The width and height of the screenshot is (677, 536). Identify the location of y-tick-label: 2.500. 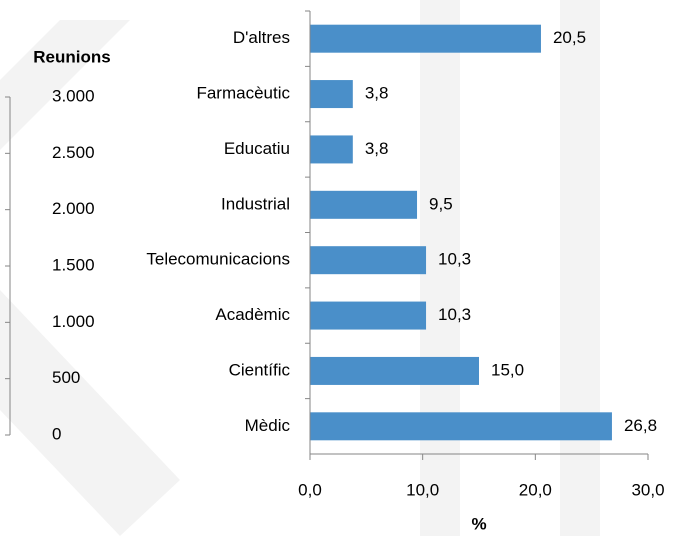
(73, 152).